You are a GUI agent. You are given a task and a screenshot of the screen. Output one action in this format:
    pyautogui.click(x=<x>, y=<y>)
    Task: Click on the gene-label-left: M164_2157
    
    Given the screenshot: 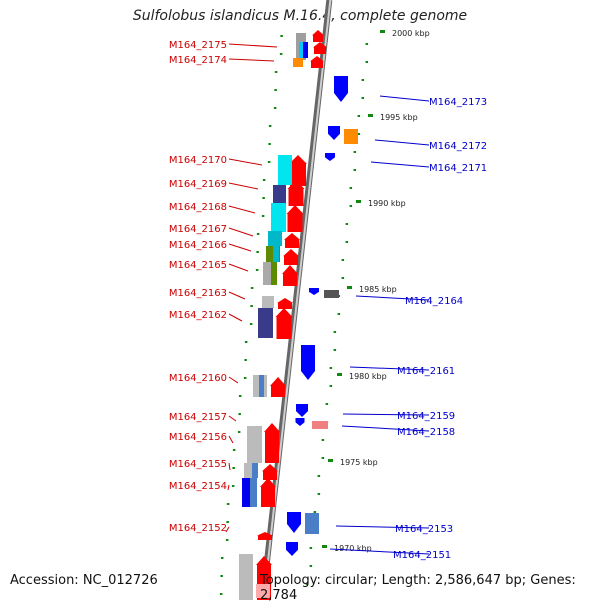 What is the action you would take?
    pyautogui.click(x=198, y=417)
    